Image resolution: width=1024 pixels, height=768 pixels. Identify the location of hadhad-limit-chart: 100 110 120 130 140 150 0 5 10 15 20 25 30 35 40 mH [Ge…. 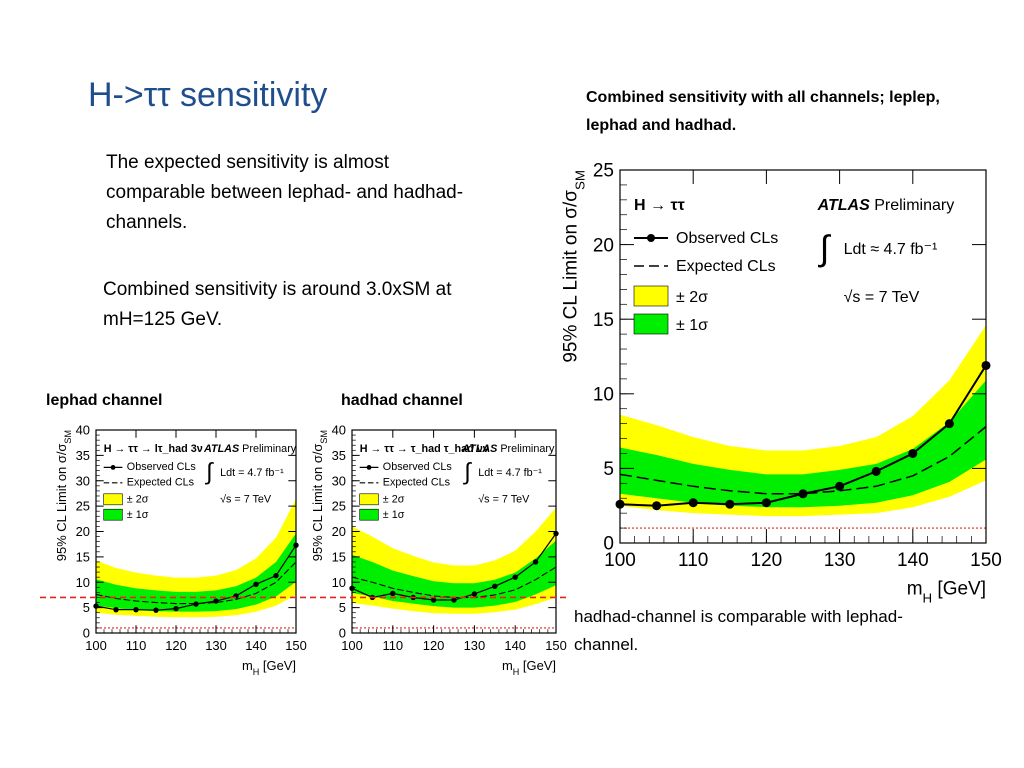
(438, 550).